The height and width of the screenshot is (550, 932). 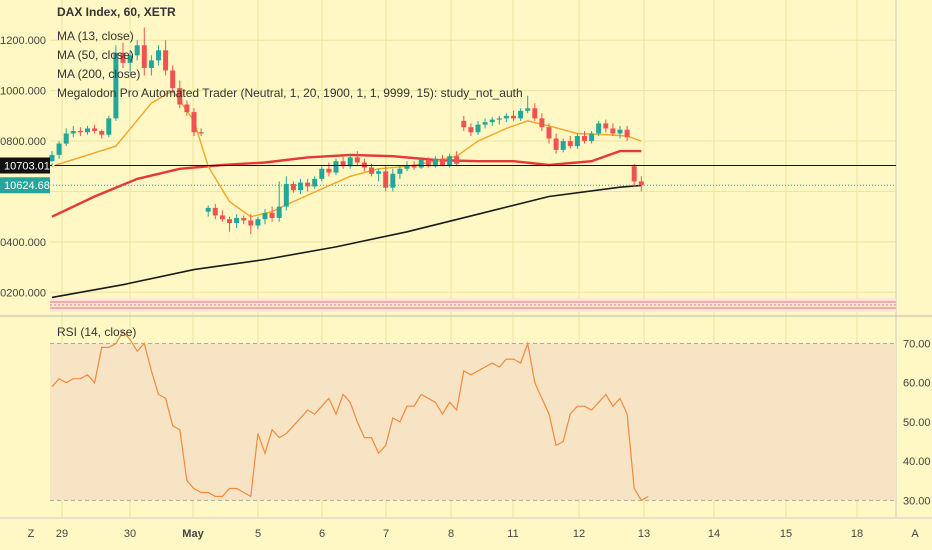 I want to click on time-tick-label: 14, so click(x=714, y=534).